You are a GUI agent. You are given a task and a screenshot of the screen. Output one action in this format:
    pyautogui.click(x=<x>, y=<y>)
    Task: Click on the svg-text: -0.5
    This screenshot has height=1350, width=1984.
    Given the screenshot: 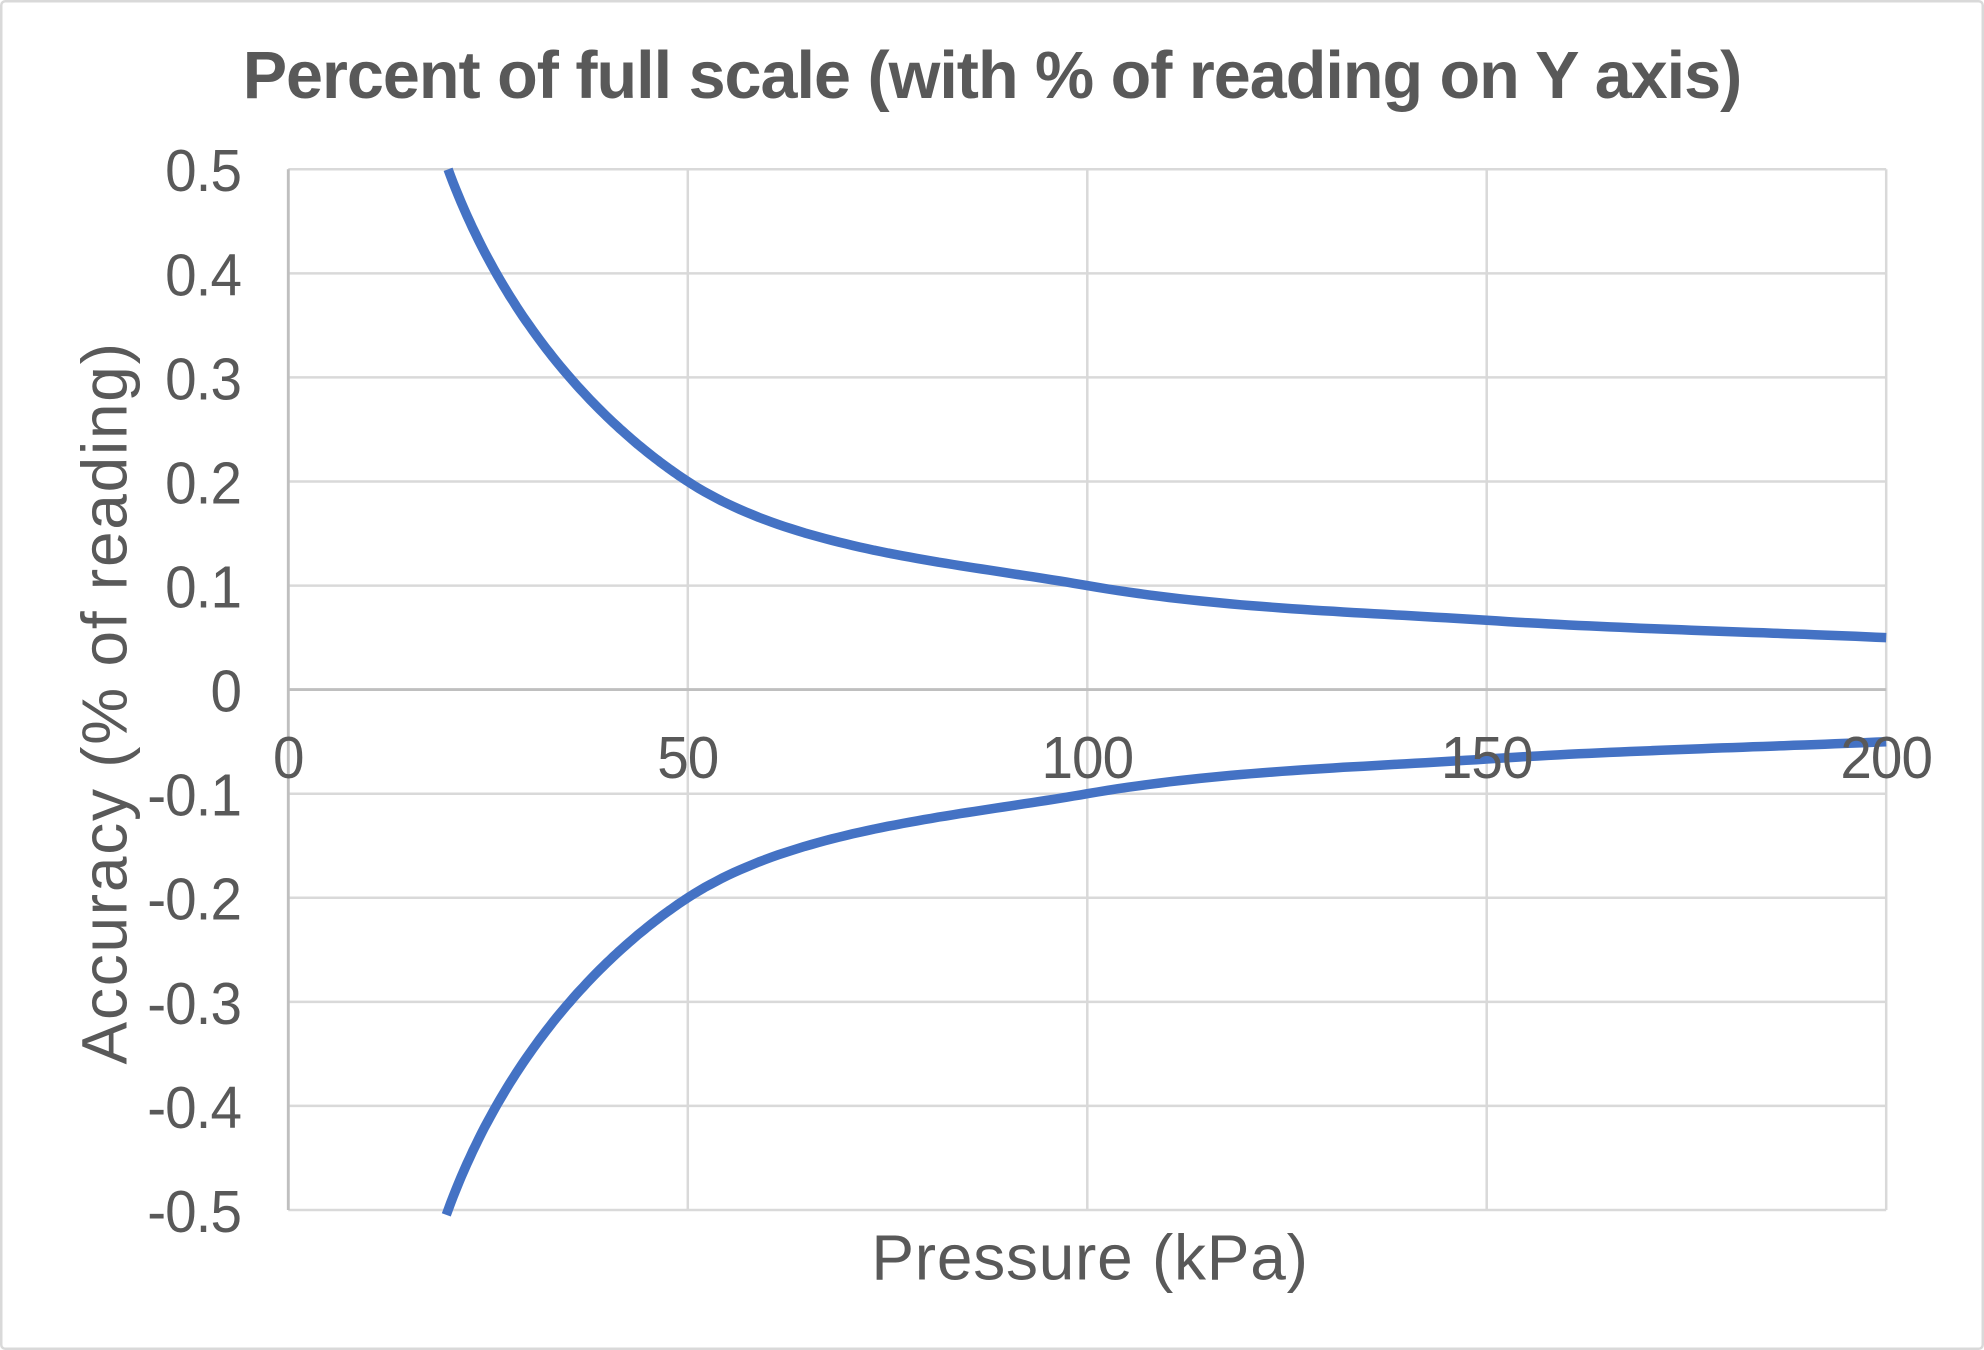 What is the action you would take?
    pyautogui.click(x=194, y=1212)
    